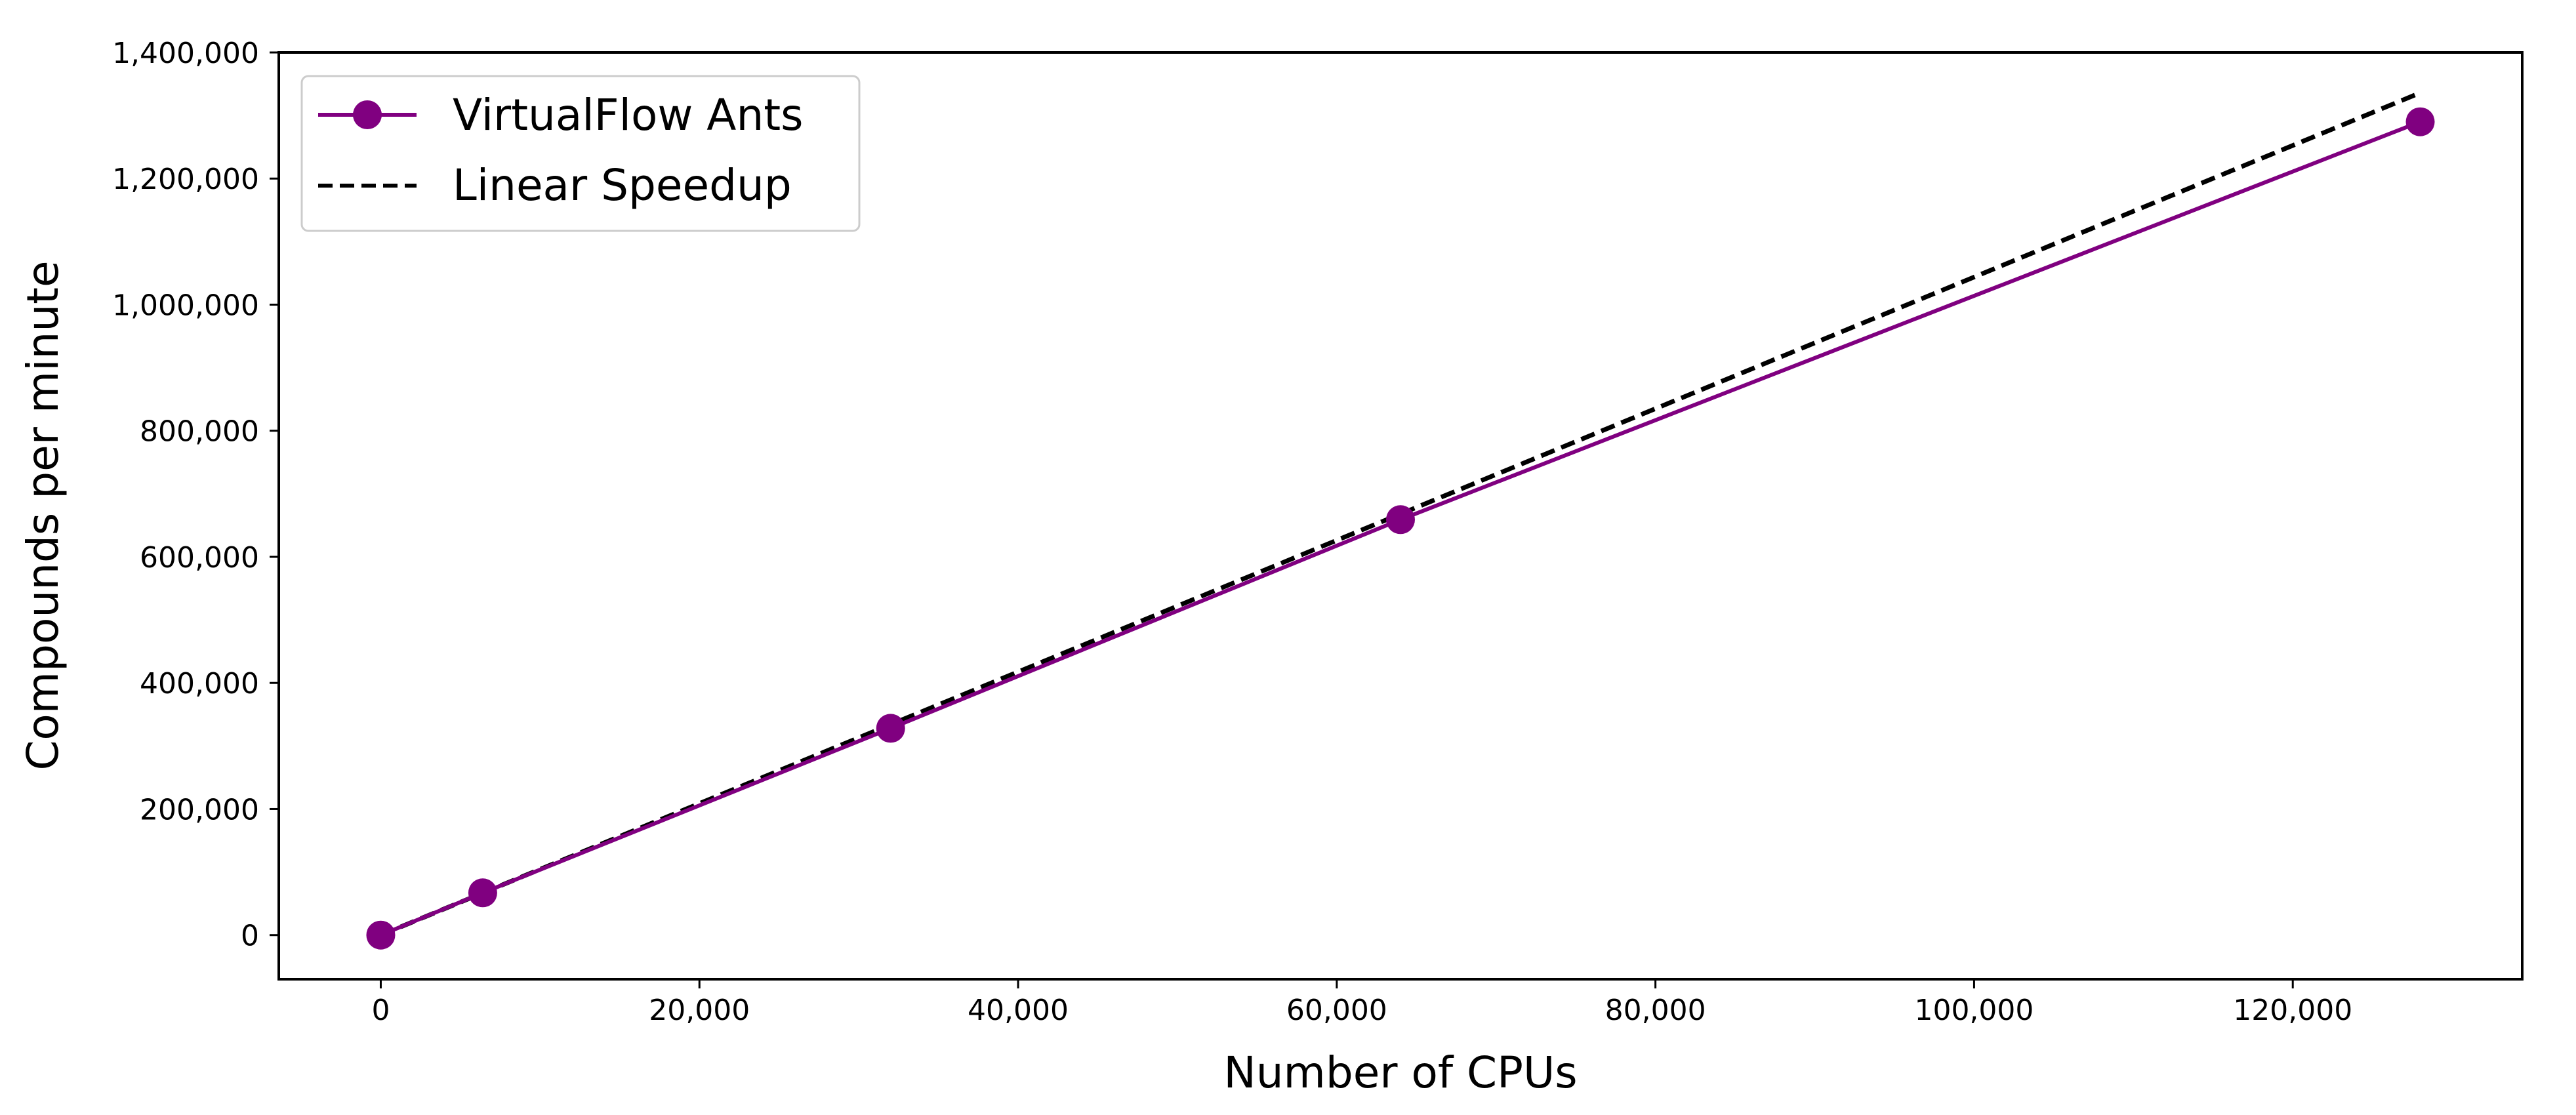  What do you see at coordinates (380, 1010) in the screenshot?
I see `x-tick-label: 0` at bounding box center [380, 1010].